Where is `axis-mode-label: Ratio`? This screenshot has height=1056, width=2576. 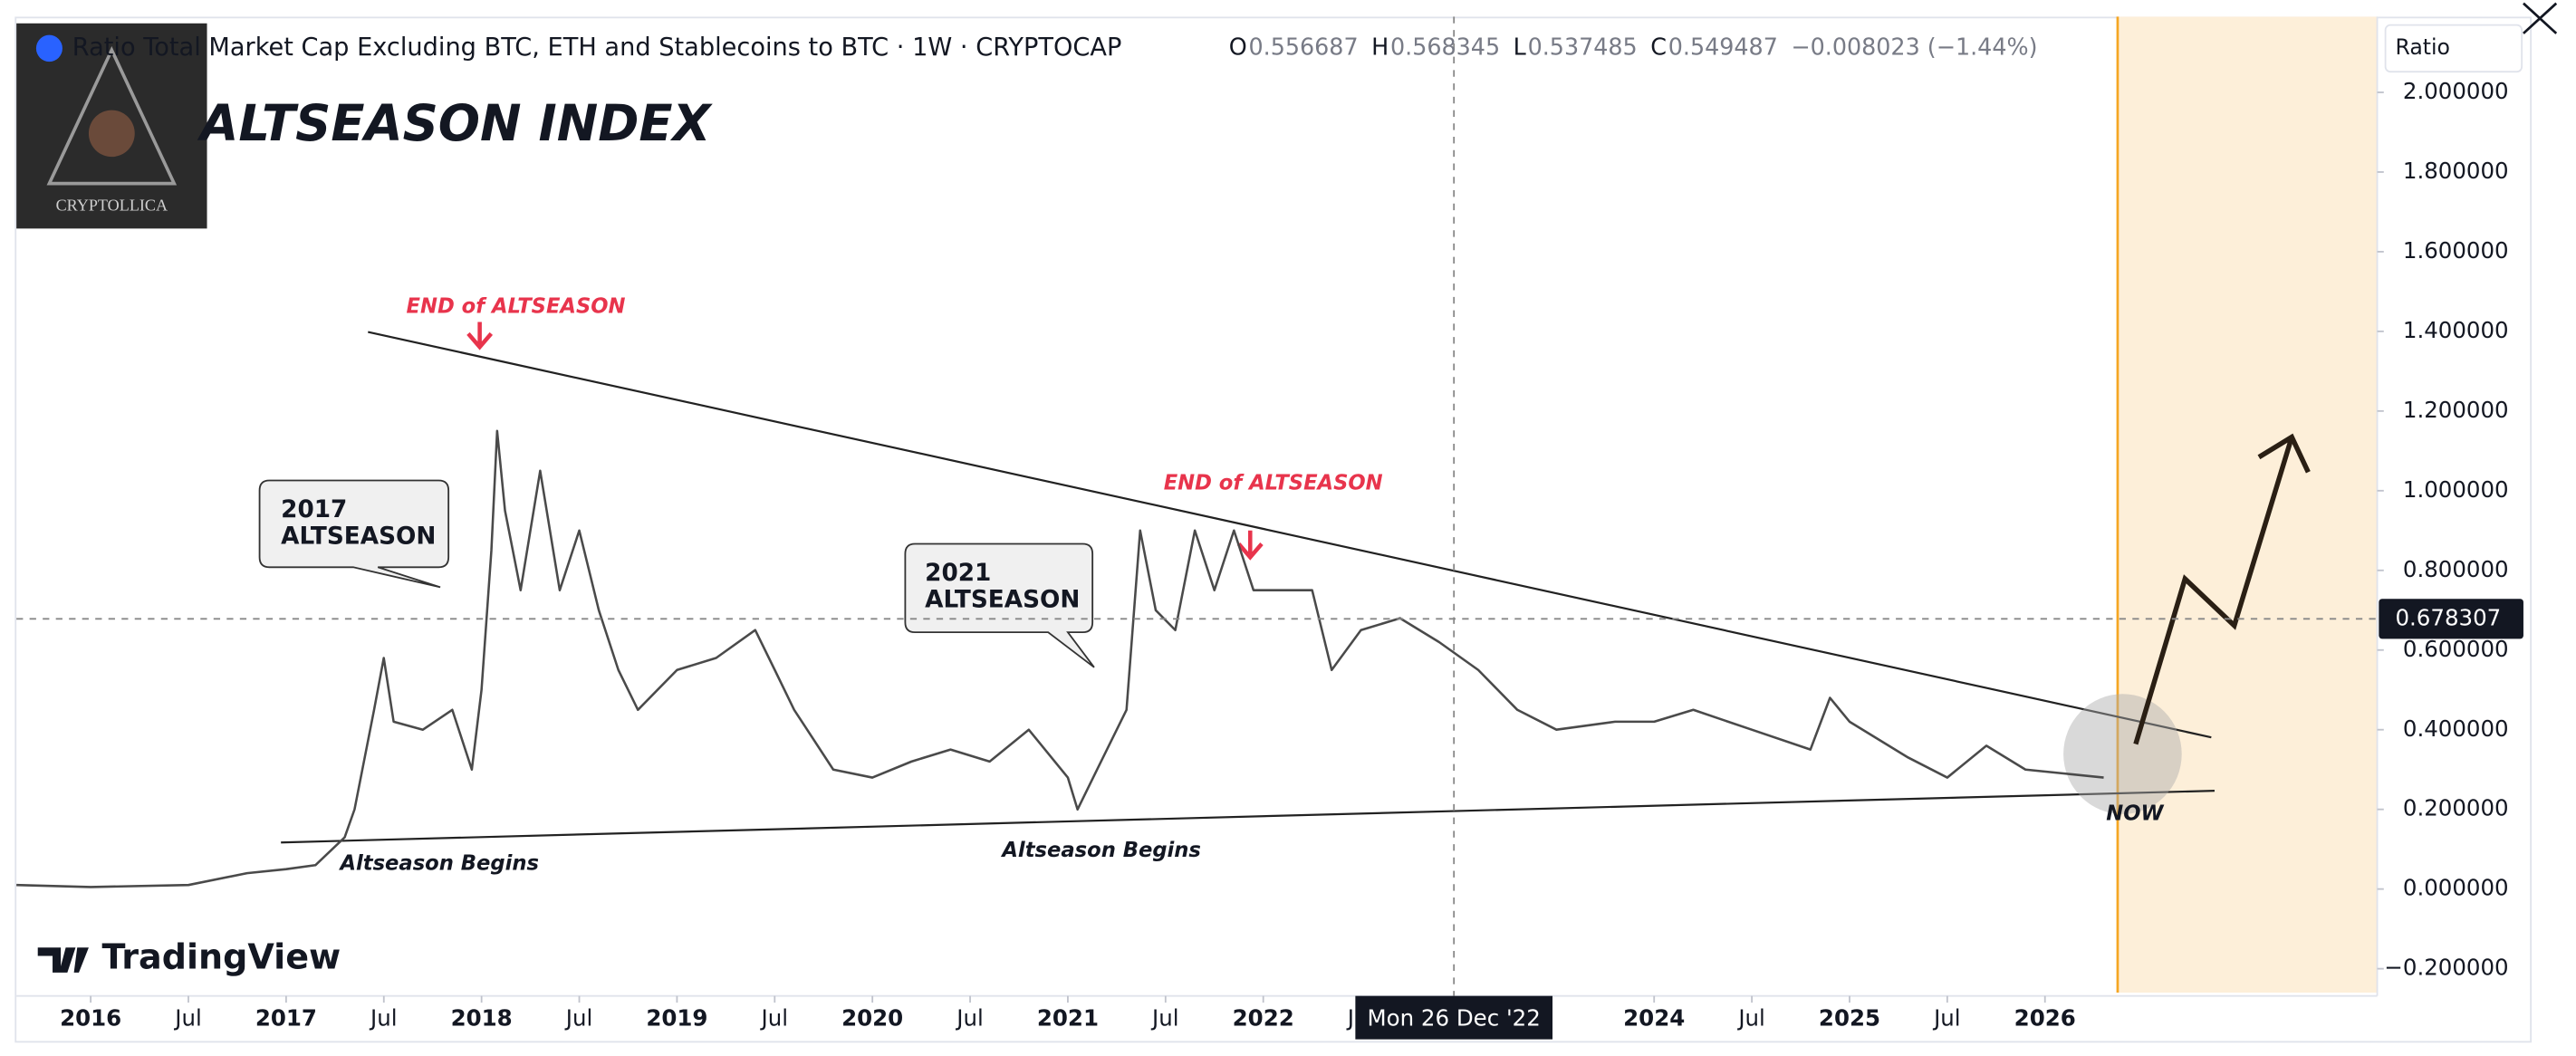
axis-mode-label: Ratio is located at coordinates (2422, 47).